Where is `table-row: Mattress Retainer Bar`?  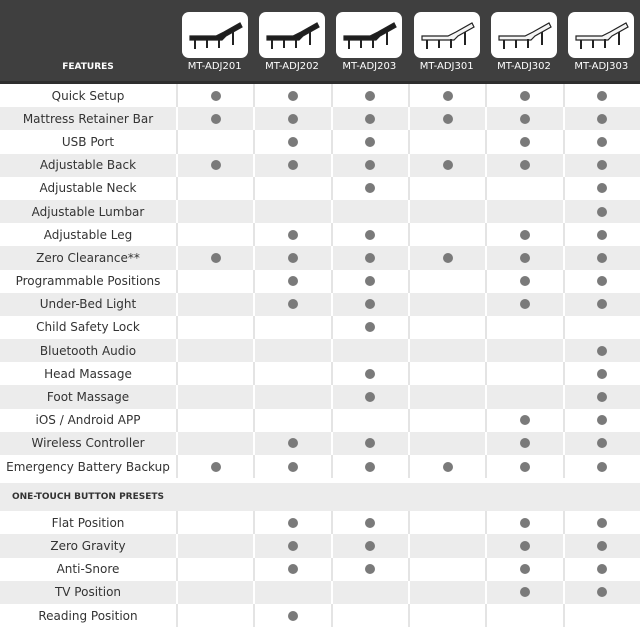 table-row: Mattress Retainer Bar is located at coordinates (320, 119).